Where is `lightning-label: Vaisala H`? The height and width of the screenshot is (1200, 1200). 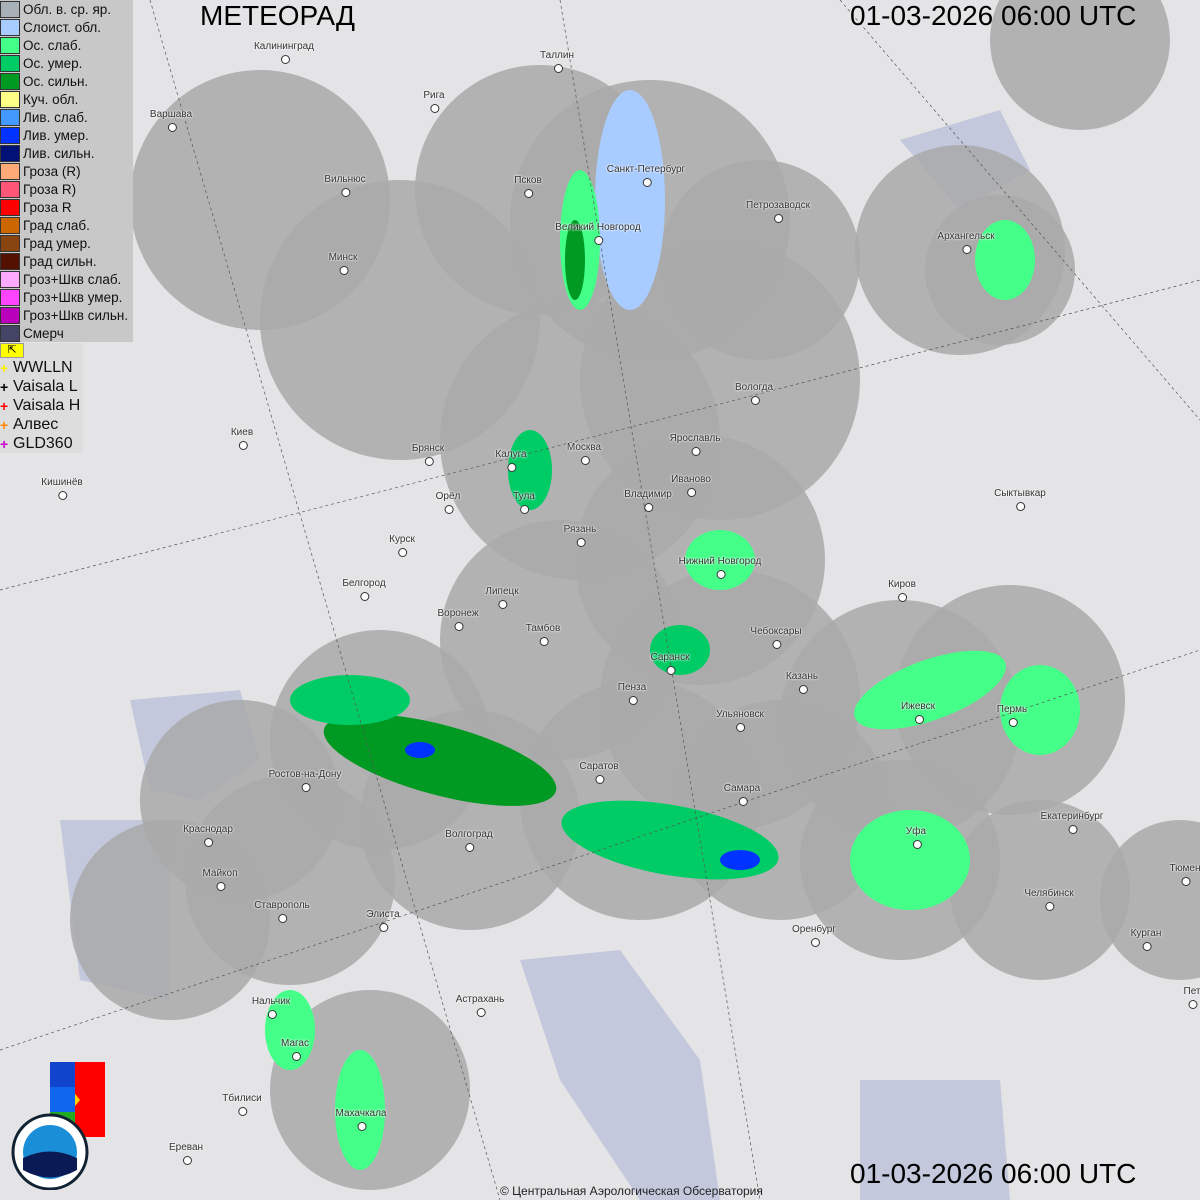 lightning-label: Vaisala H is located at coordinates (47, 405).